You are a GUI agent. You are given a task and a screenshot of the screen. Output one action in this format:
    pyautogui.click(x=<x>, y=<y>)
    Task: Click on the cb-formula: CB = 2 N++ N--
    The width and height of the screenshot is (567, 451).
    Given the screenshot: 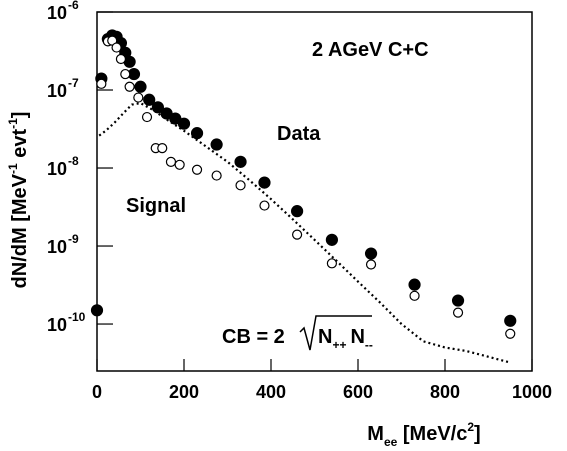 What is the action you would take?
    pyautogui.click(x=297, y=333)
    